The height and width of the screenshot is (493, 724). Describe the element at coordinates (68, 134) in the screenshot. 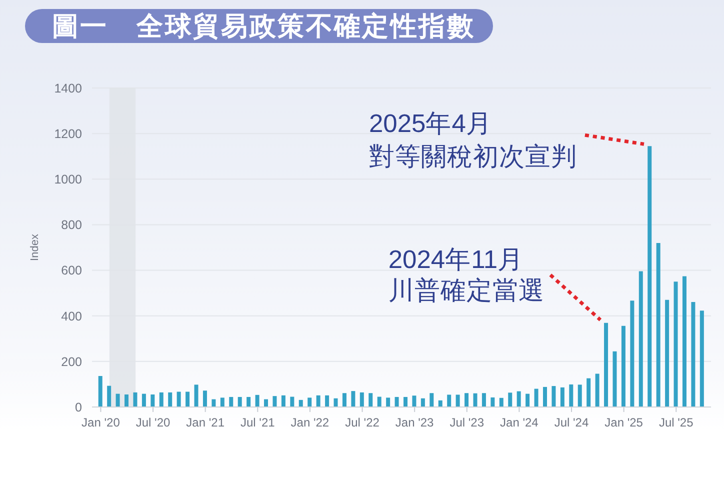

I see `y-tick-label: 1200` at that location.